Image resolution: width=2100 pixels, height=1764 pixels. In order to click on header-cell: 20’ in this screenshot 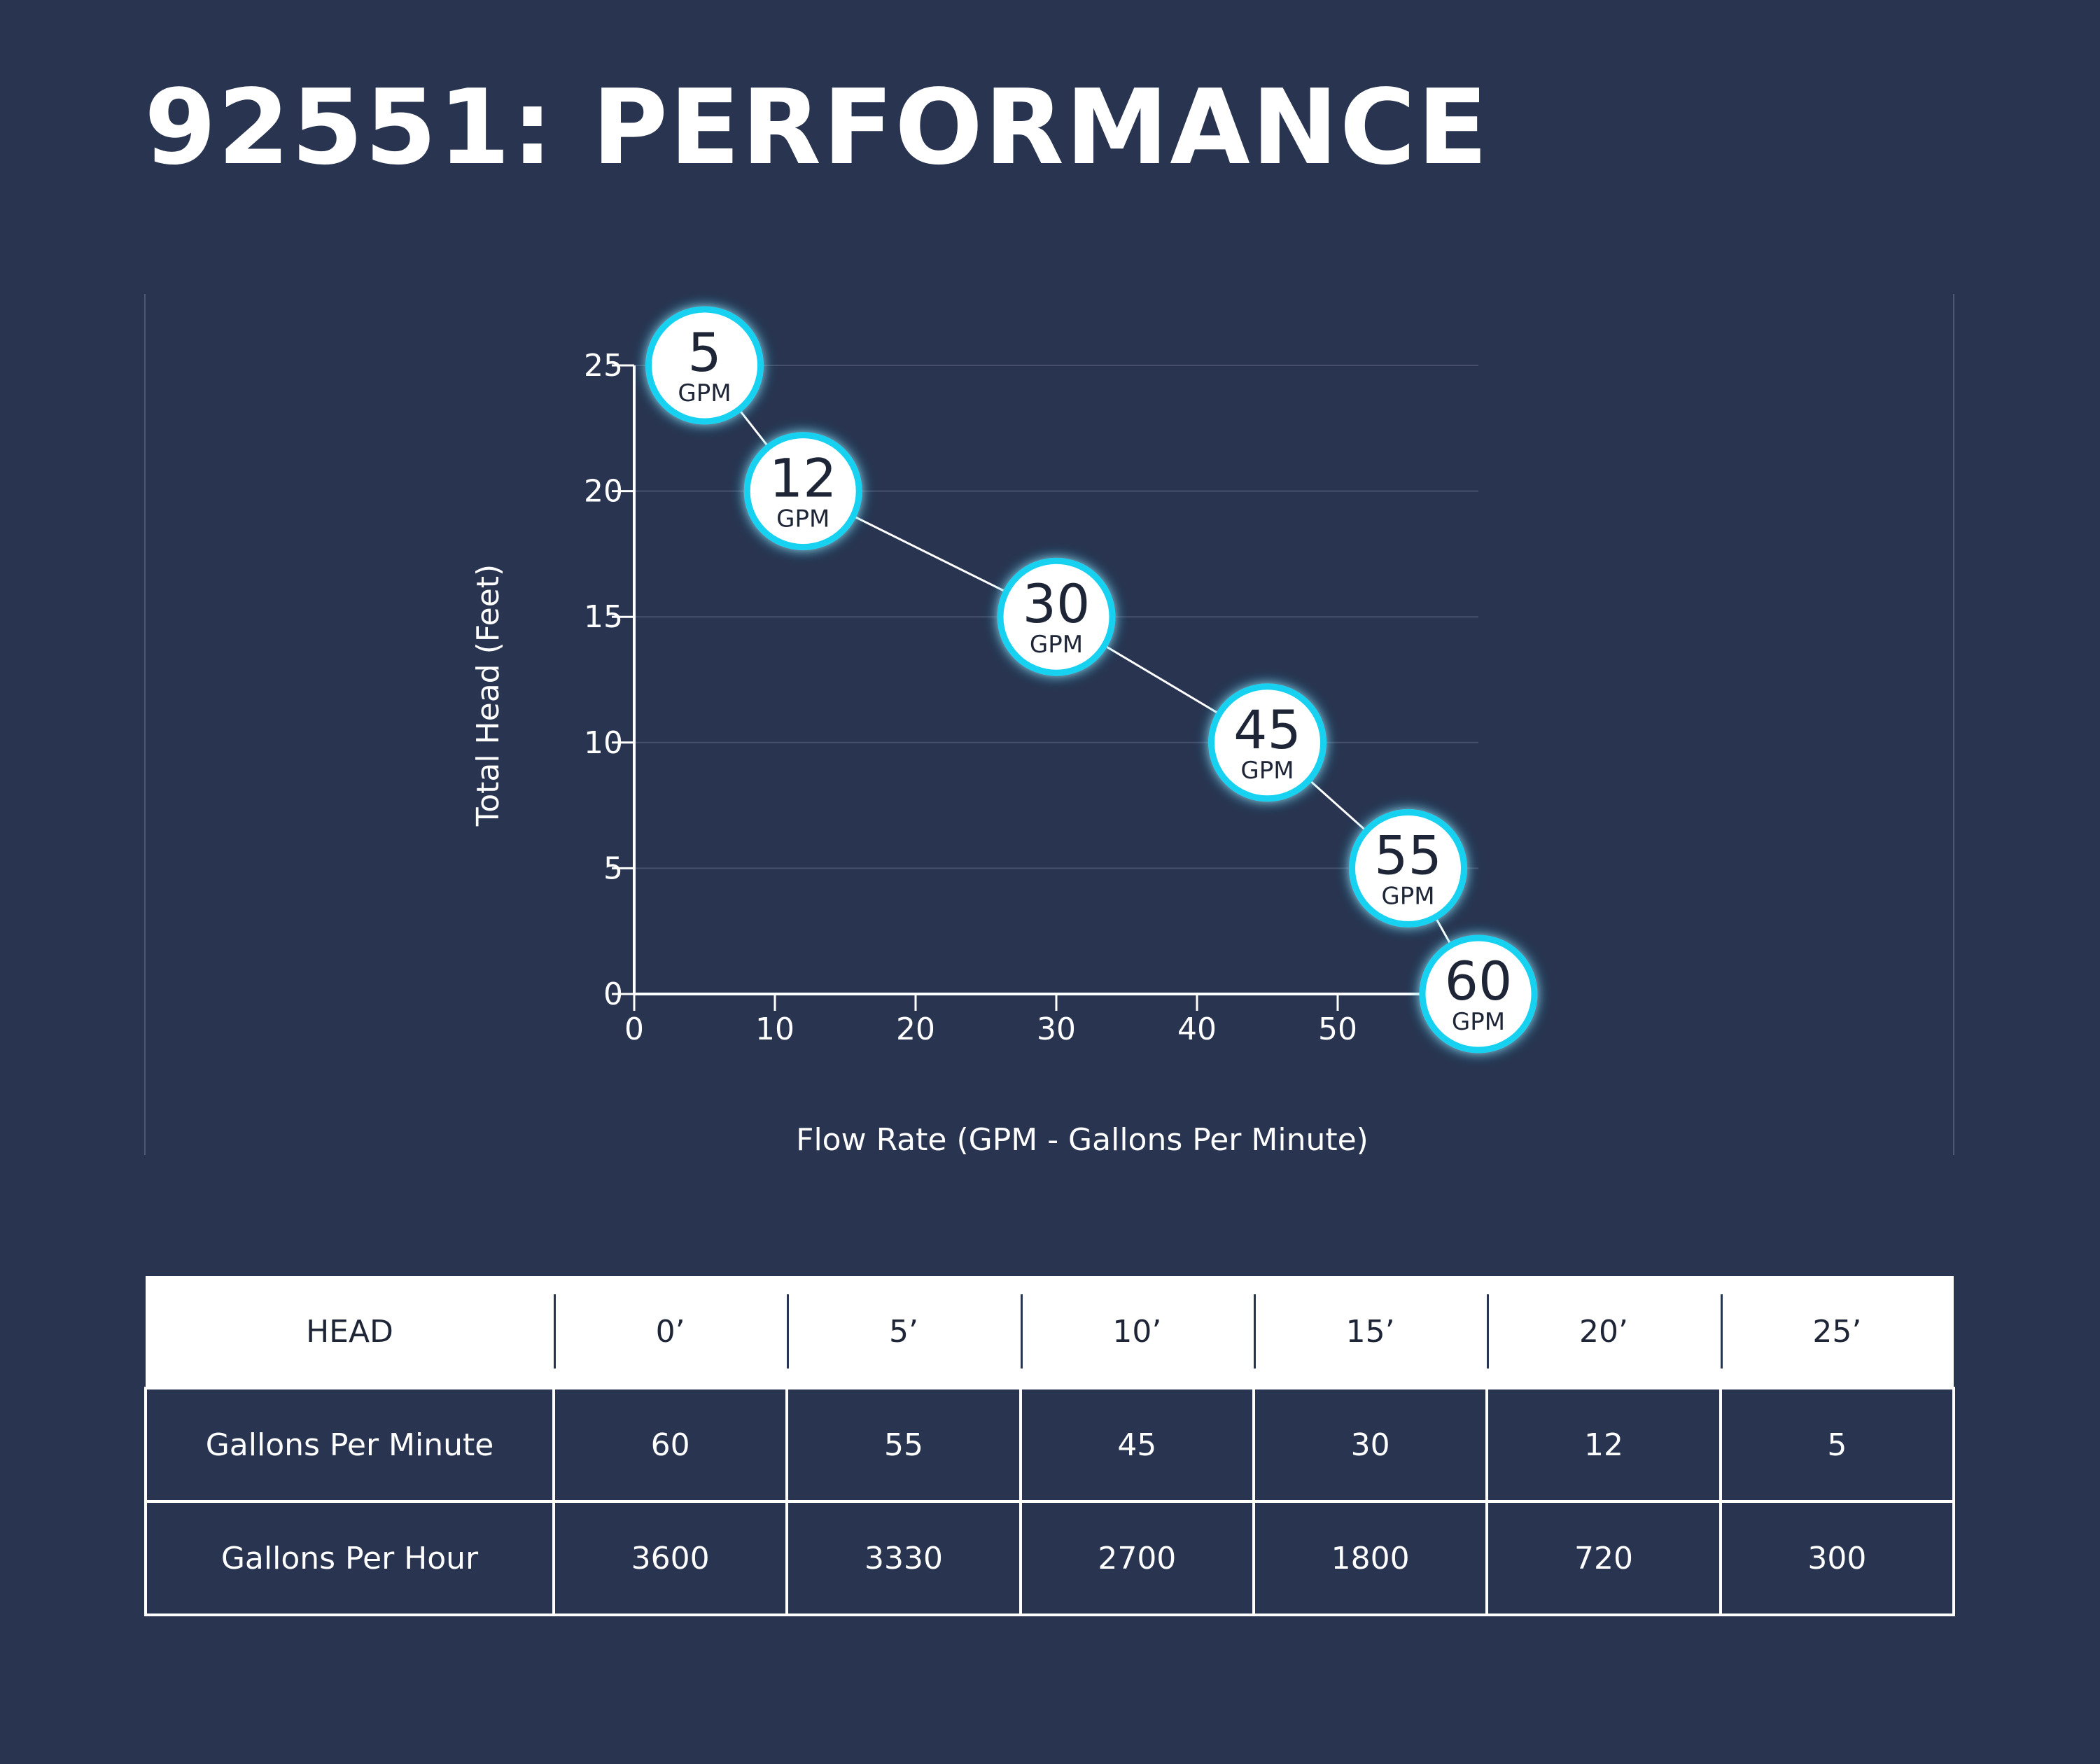, I will do `click(1604, 1332)`.